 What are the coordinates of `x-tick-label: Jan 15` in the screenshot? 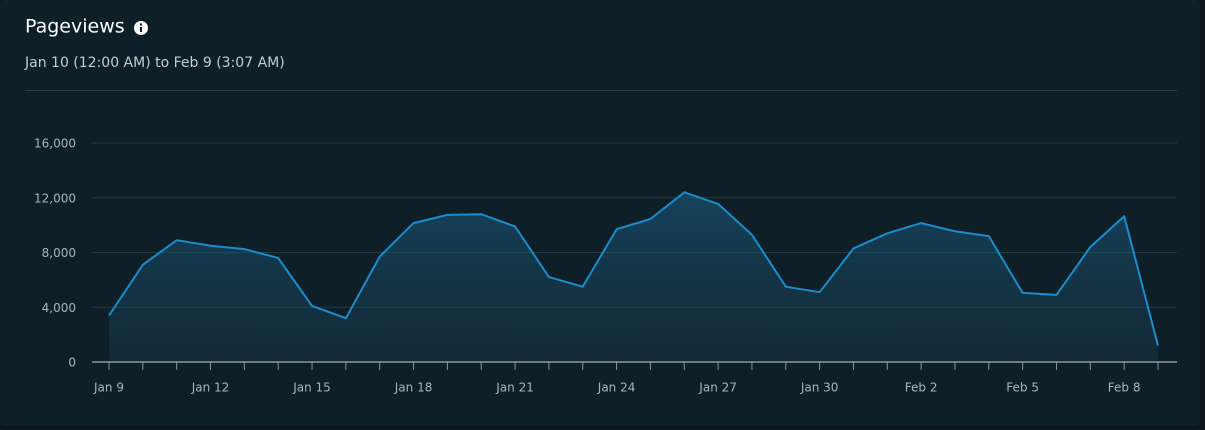 It's located at (311, 388).